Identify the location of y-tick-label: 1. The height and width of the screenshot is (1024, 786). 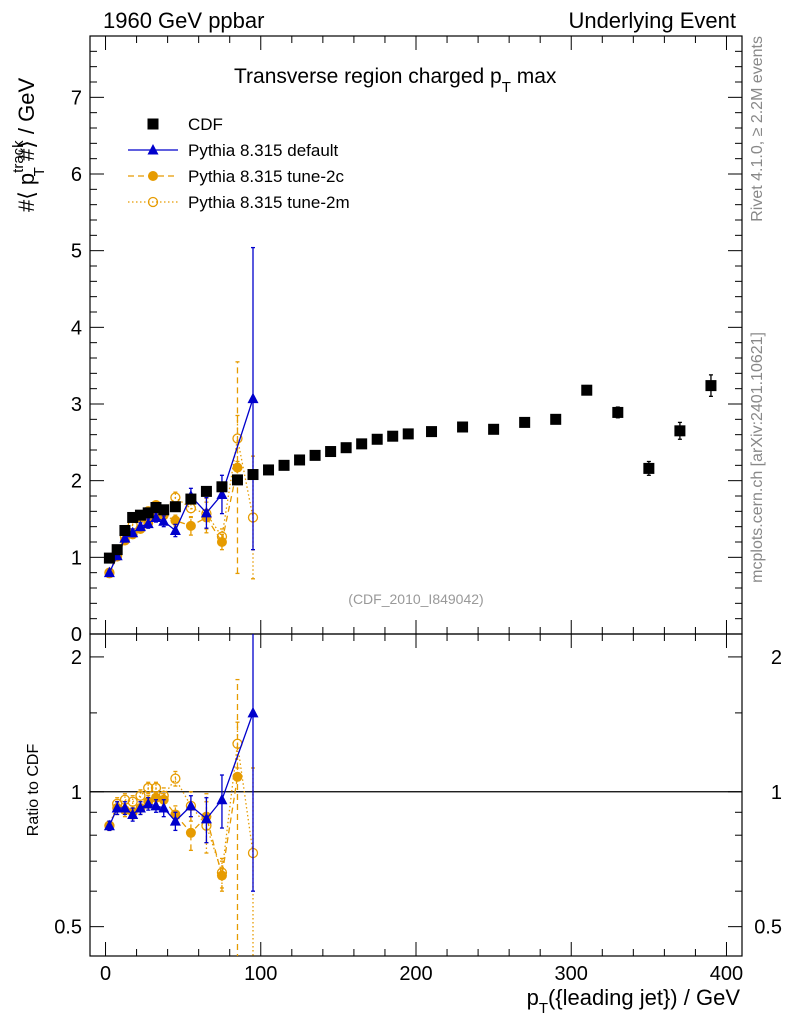
(76, 558).